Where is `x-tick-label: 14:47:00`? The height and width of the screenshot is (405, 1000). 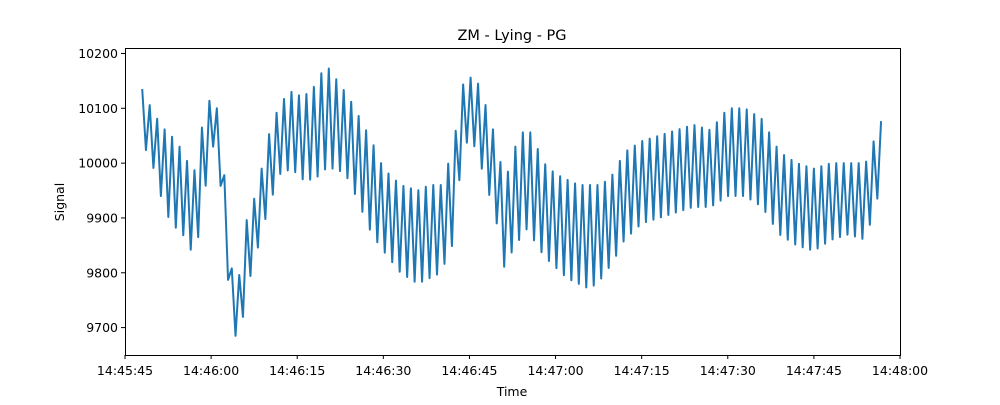 x-tick-label: 14:47:00 is located at coordinates (555, 370).